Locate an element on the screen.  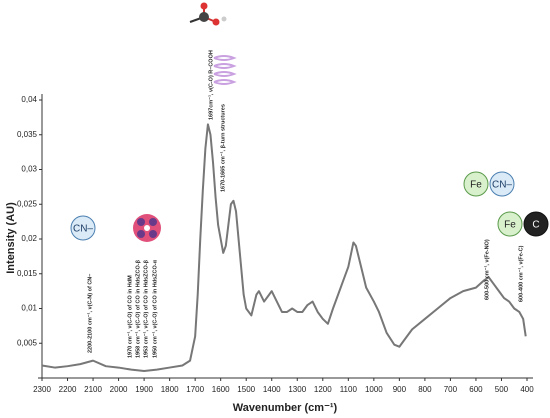
x-tick-label: 1700 is located at coordinates (195, 389).